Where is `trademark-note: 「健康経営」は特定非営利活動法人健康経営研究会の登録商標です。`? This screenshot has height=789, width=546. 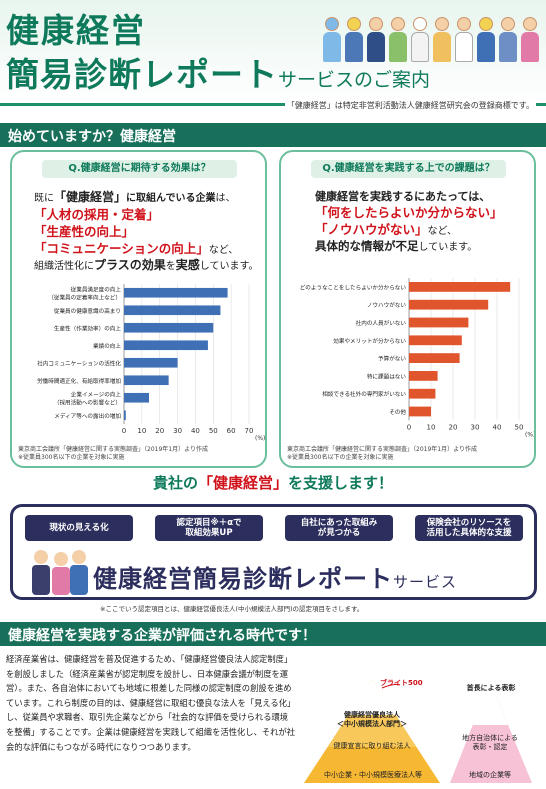
trademark-note: 「健康経営」は特定非営利活動法人健康経営研究会の登録商標です。 is located at coordinates (410, 105).